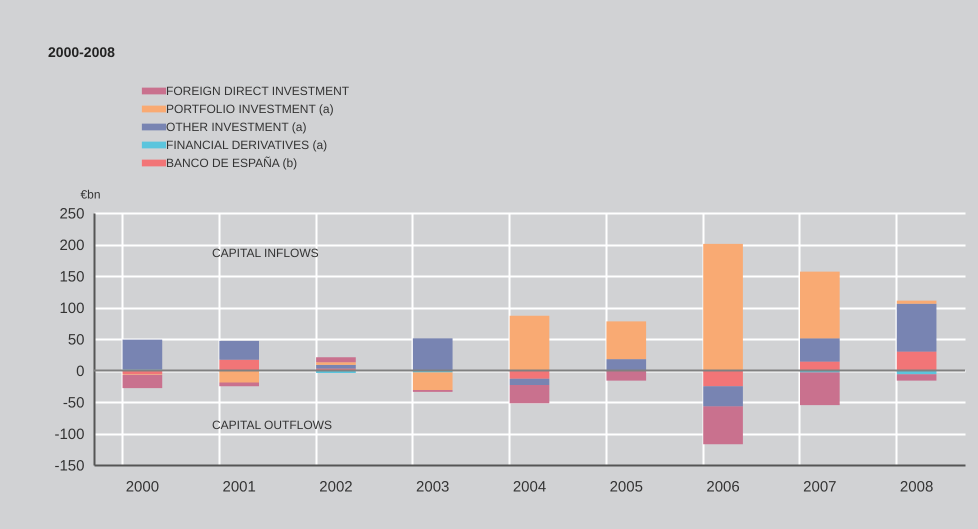 The height and width of the screenshot is (529, 978). What do you see at coordinates (258, 91) in the screenshot?
I see `legend-label: FOREIGN DIRECT INVESTMENT` at bounding box center [258, 91].